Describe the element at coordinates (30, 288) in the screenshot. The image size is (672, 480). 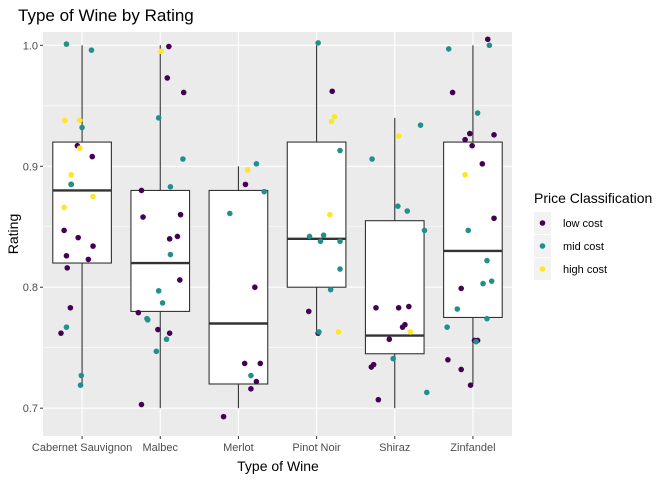
I see `y-tick-label: 0.8` at that location.